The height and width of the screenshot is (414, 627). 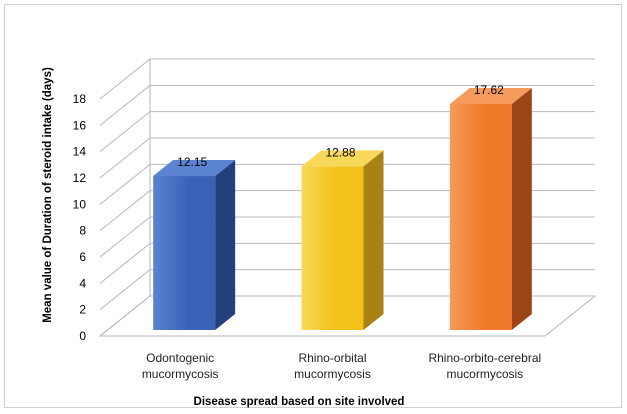 What do you see at coordinates (82, 257) in the screenshot?
I see `y-tick-label: 6` at bounding box center [82, 257].